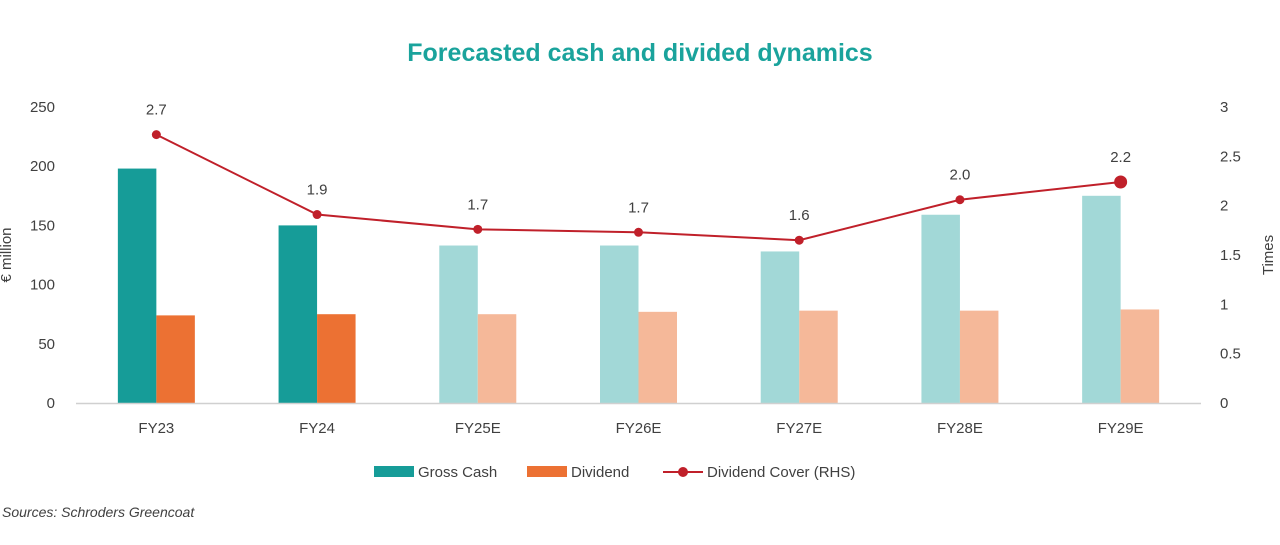  Describe the element at coordinates (1224, 304) in the screenshot. I see `y2-tick-label: 1` at that location.